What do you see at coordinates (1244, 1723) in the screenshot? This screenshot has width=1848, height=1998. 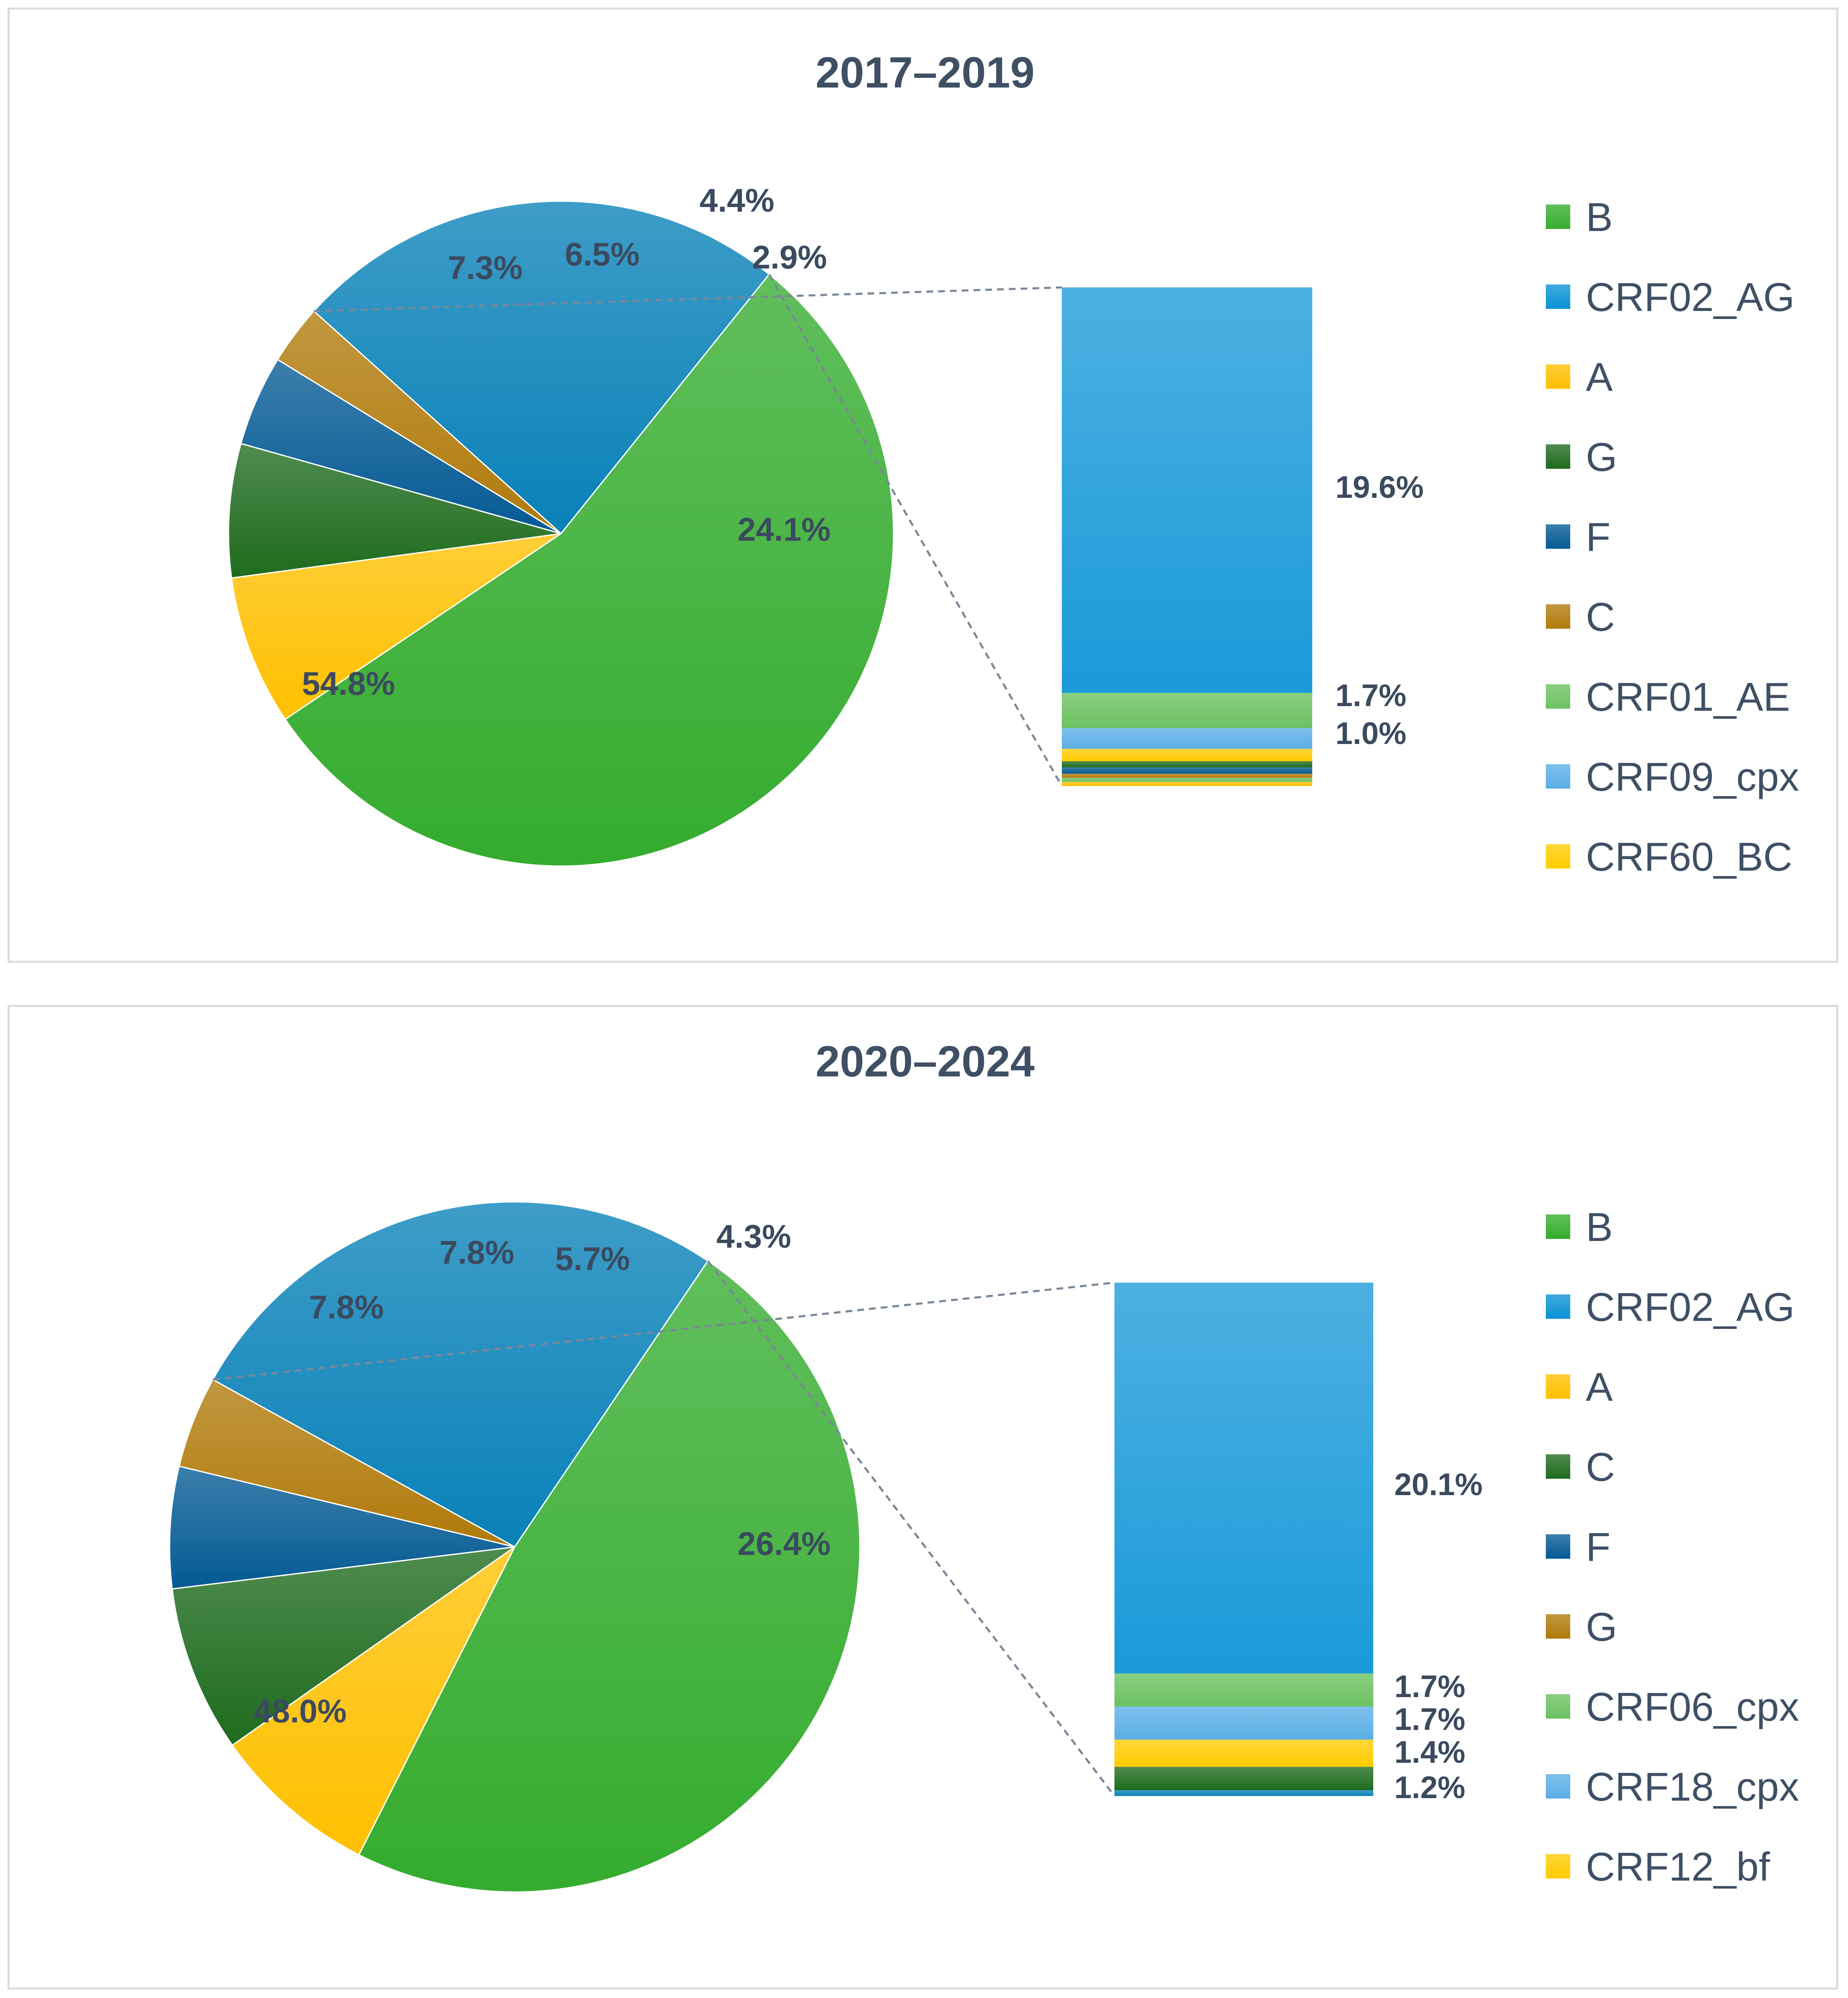 I see `bar-segment-crf18-cpx` at bounding box center [1244, 1723].